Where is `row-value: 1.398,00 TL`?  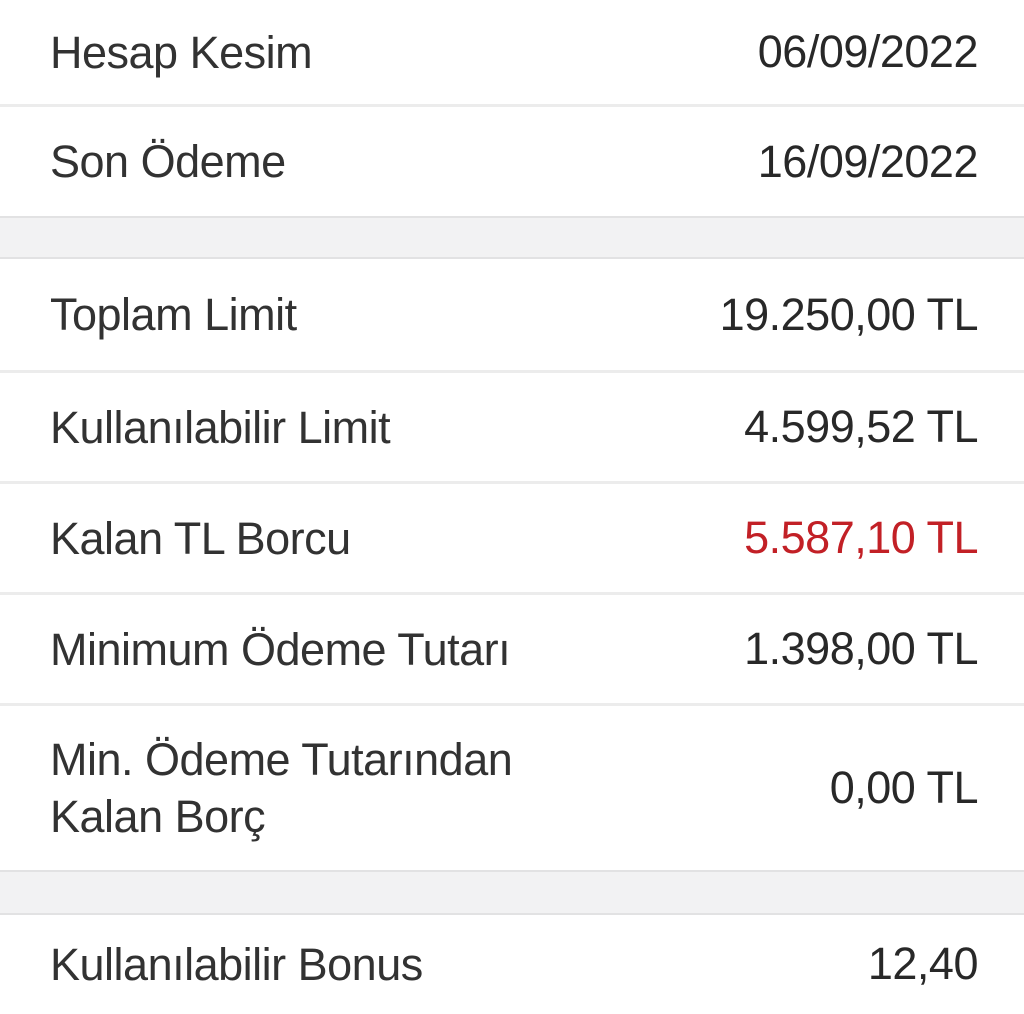
row-value: 1.398,00 TL is located at coordinates (861, 648).